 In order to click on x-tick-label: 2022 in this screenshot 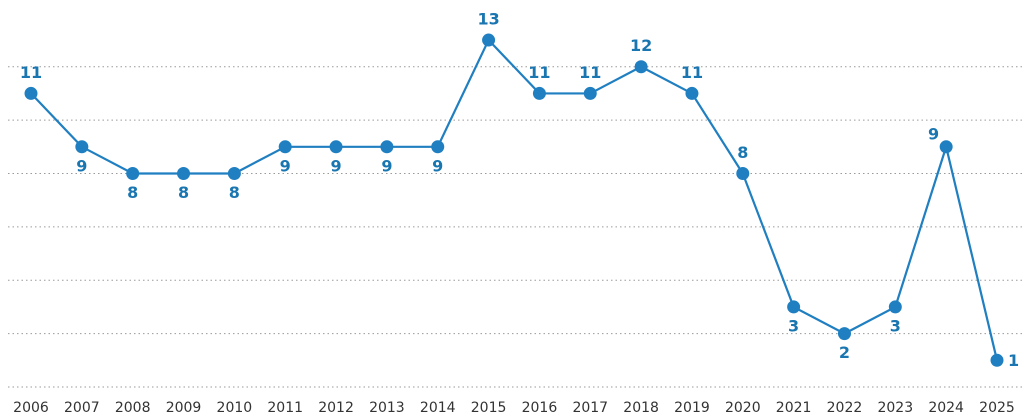, I will do `click(845, 408)`.